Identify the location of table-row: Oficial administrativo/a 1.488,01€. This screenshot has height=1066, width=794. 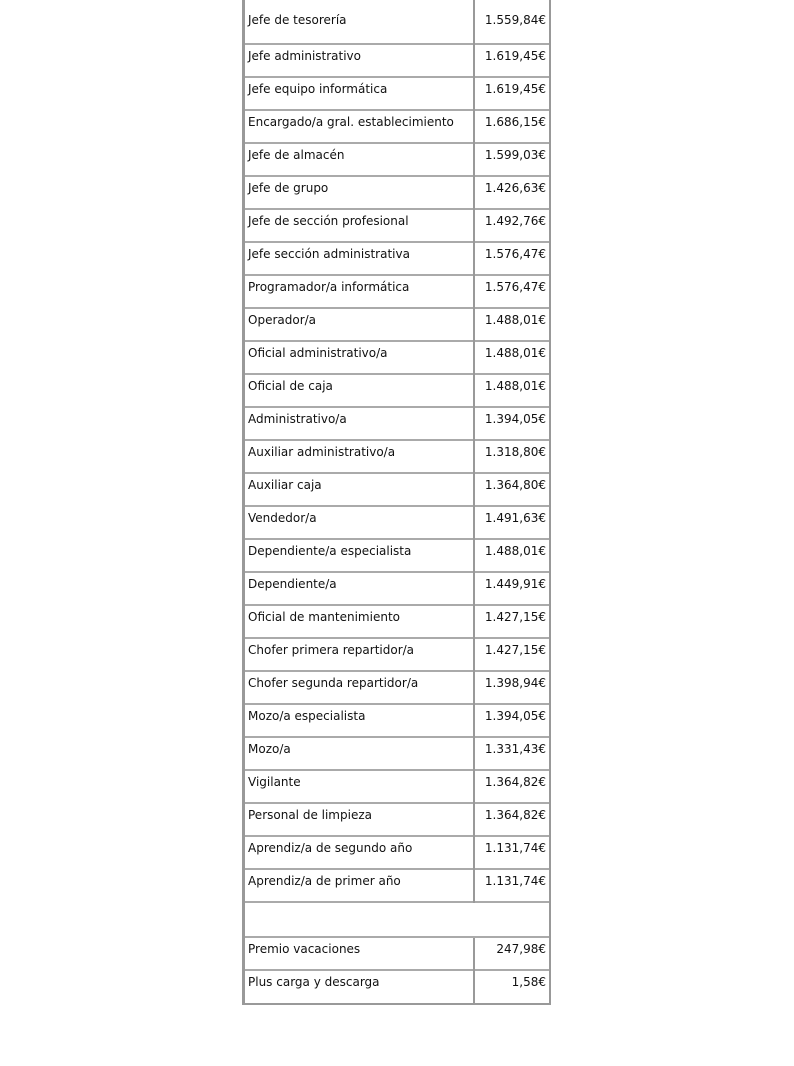
(397, 357).